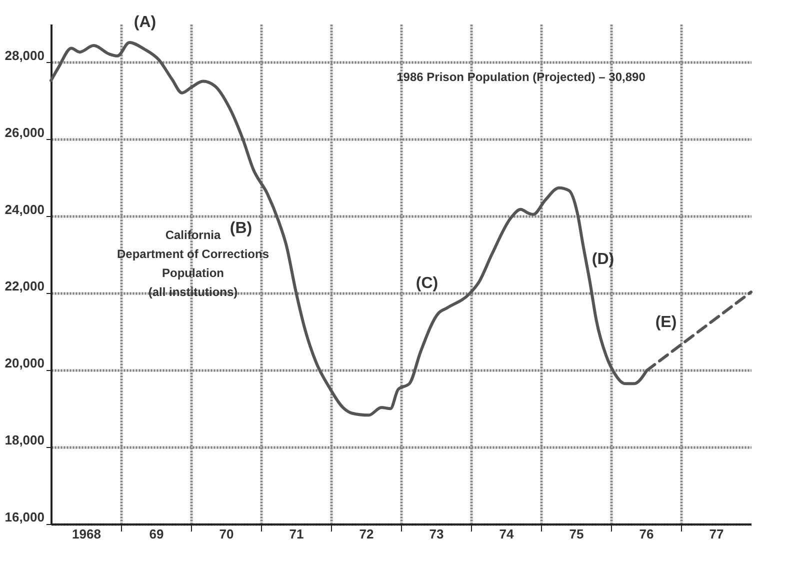 The image size is (809, 574). Describe the element at coordinates (24, 286) in the screenshot. I see `y-tick-label: 22,000` at that location.